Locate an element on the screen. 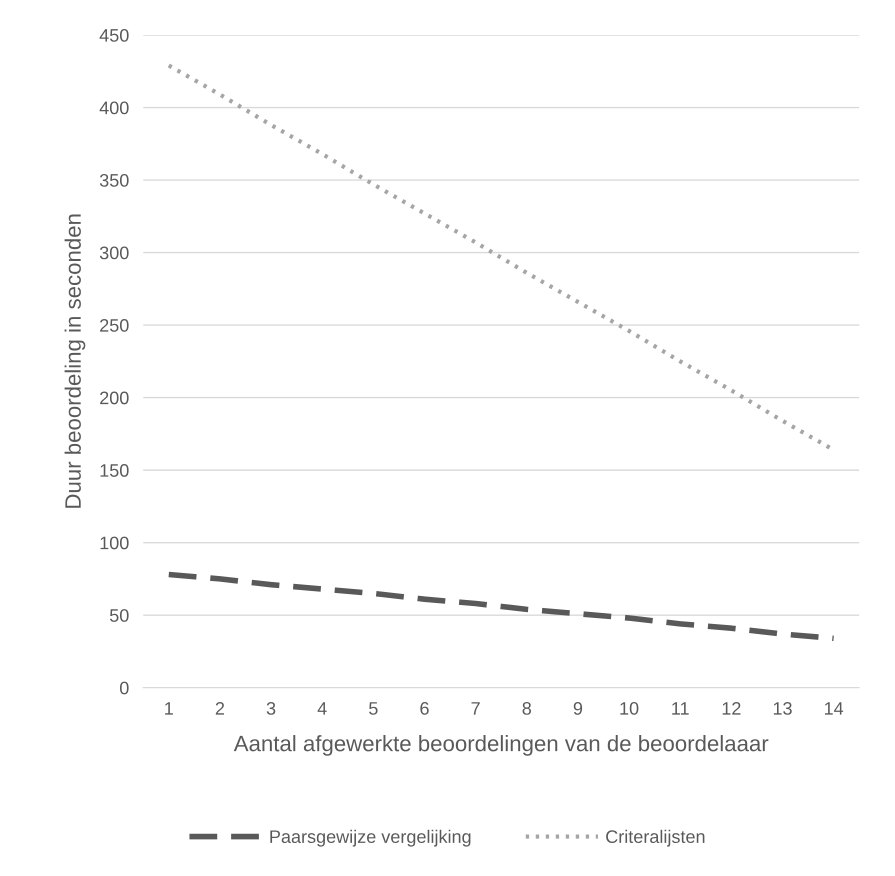 This screenshot has height=876, width=895. y-tick-label: 0 is located at coordinates (124, 688).